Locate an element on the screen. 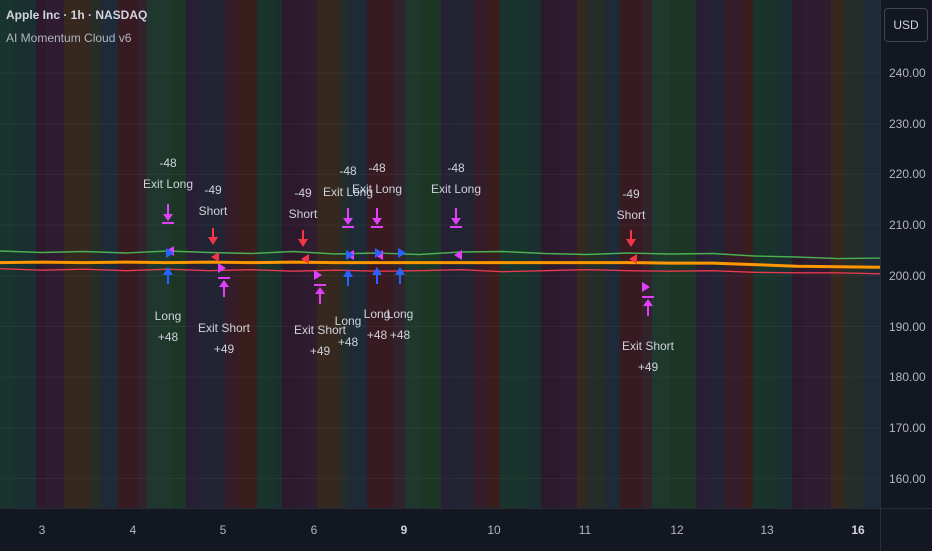 The image size is (932, 551). time-tick-label: 13 is located at coordinates (767, 530).